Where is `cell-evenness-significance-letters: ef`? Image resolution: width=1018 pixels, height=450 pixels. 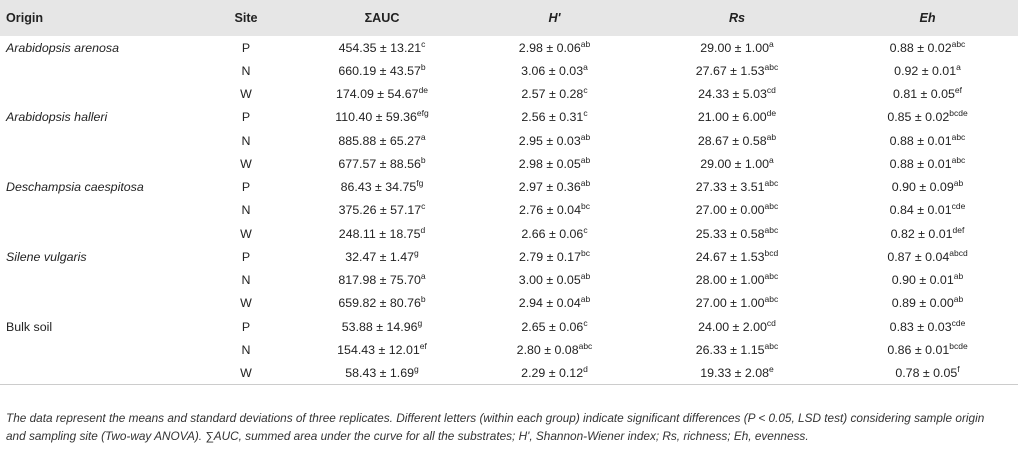
cell-evenness-significance-letters: ef is located at coordinates (958, 90).